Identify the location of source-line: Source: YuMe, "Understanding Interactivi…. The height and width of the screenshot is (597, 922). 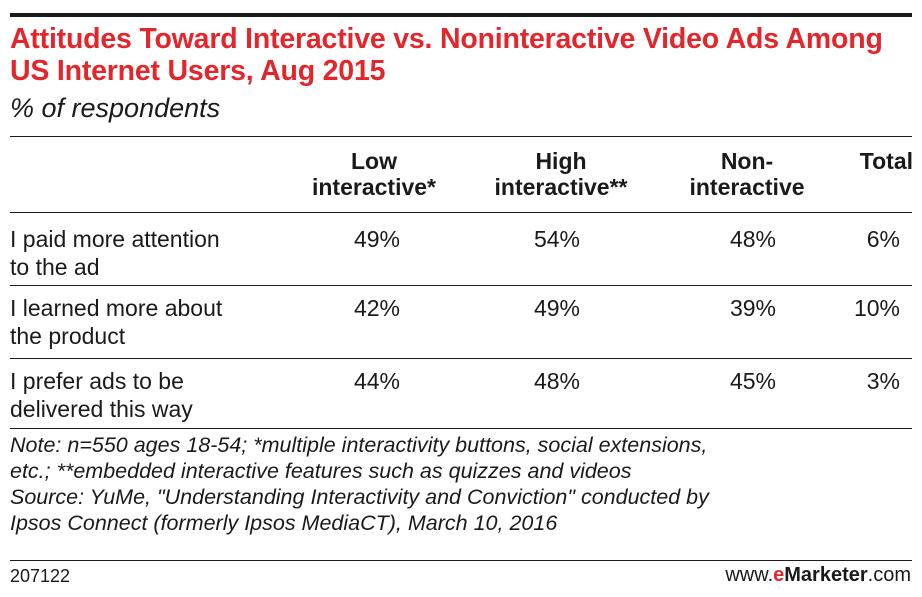
(359, 497).